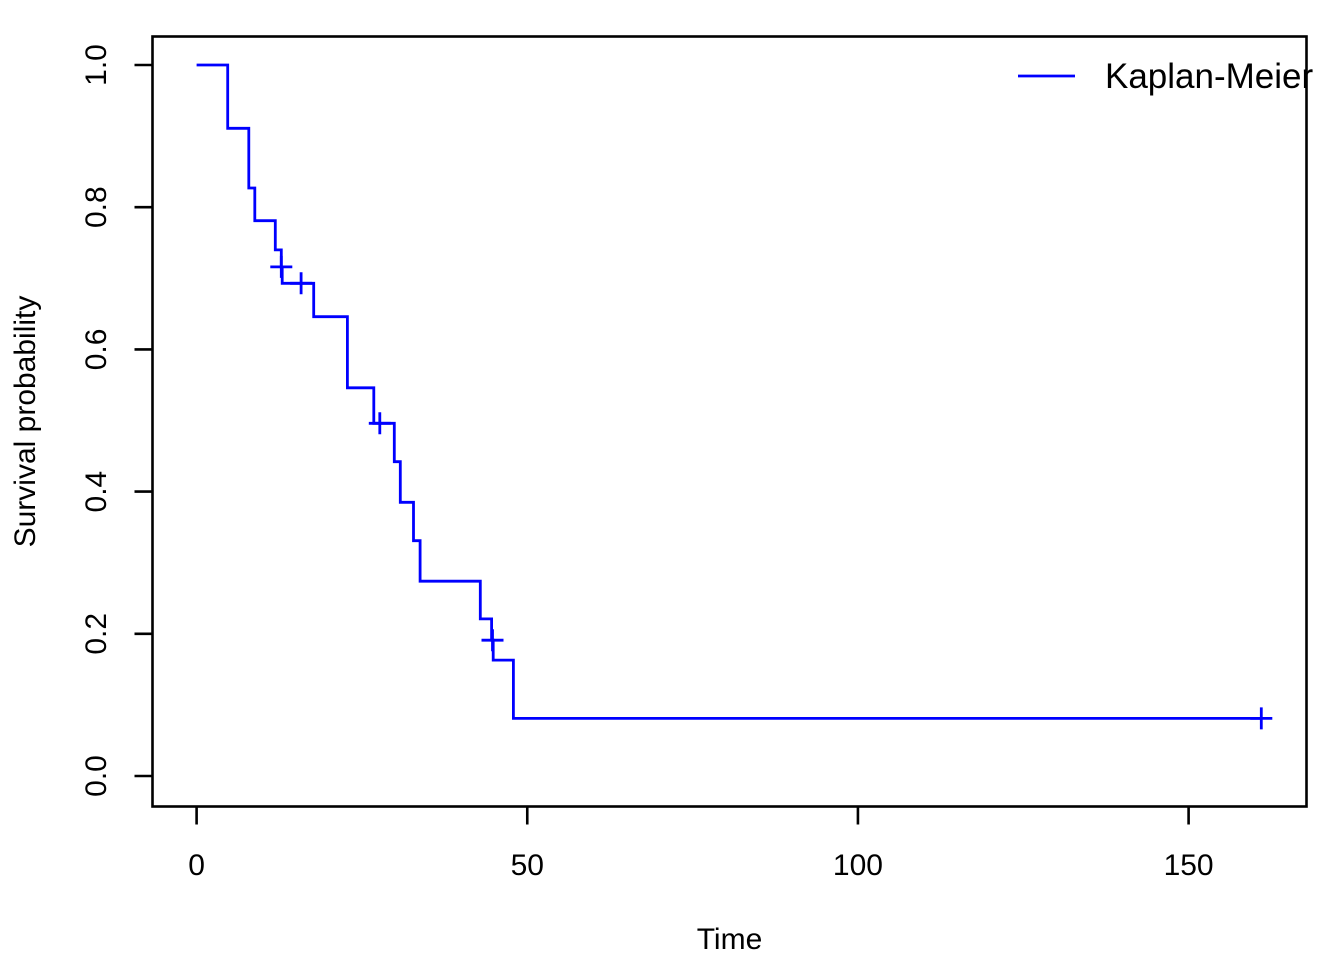  Describe the element at coordinates (196, 865) in the screenshot. I see `x-tick-label: 0` at that location.